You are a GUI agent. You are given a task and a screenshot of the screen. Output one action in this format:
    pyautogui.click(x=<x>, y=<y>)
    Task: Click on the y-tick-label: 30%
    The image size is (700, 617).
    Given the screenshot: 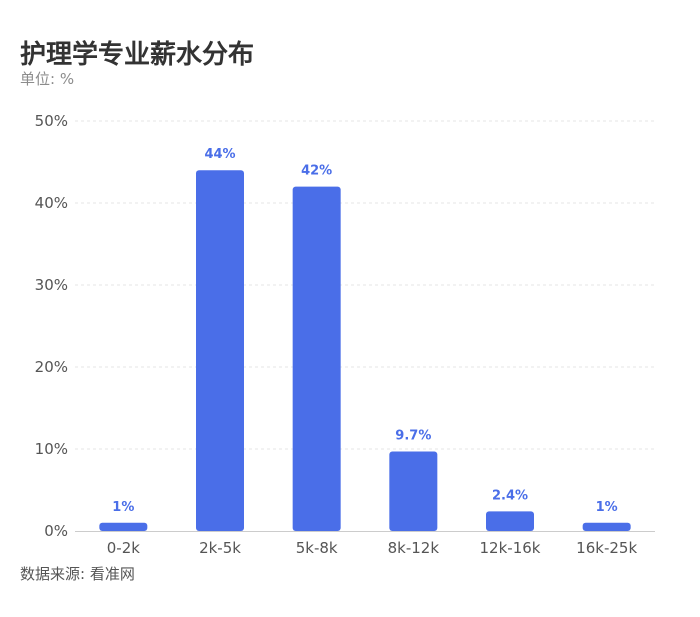 What is the action you would take?
    pyautogui.click(x=51, y=285)
    